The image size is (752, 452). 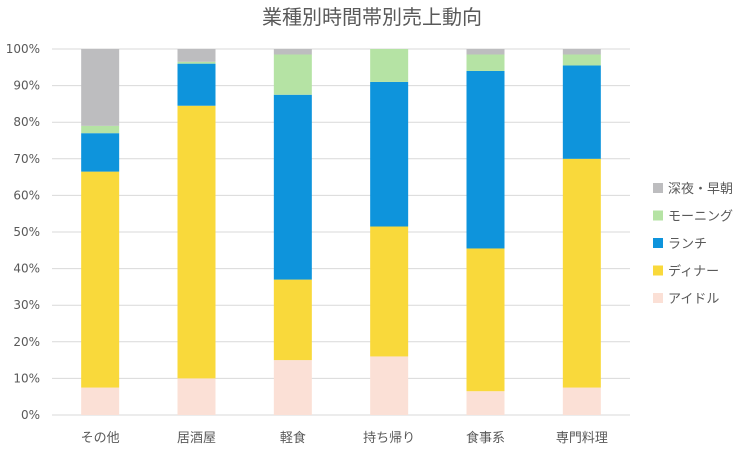 I want to click on y-tick-label: 40%, so click(x=26, y=269).